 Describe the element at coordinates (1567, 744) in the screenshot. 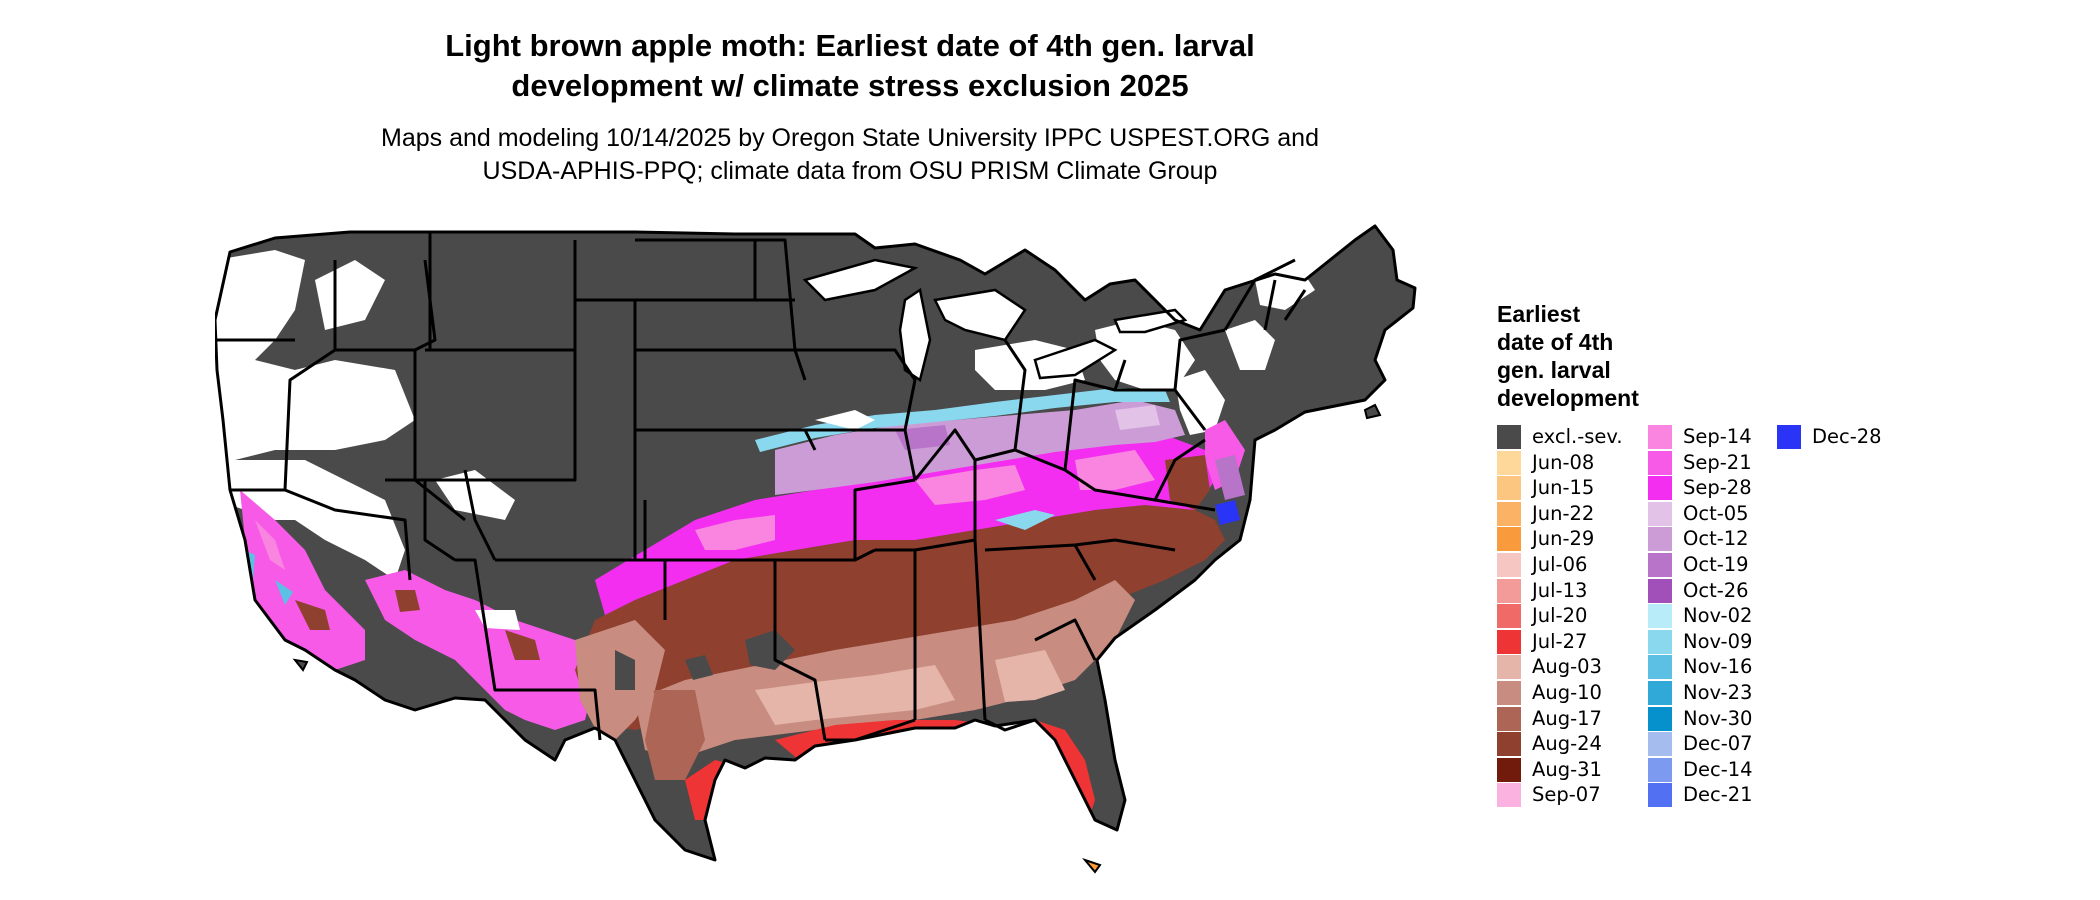

I see `legend-label: Aug-24` at that location.